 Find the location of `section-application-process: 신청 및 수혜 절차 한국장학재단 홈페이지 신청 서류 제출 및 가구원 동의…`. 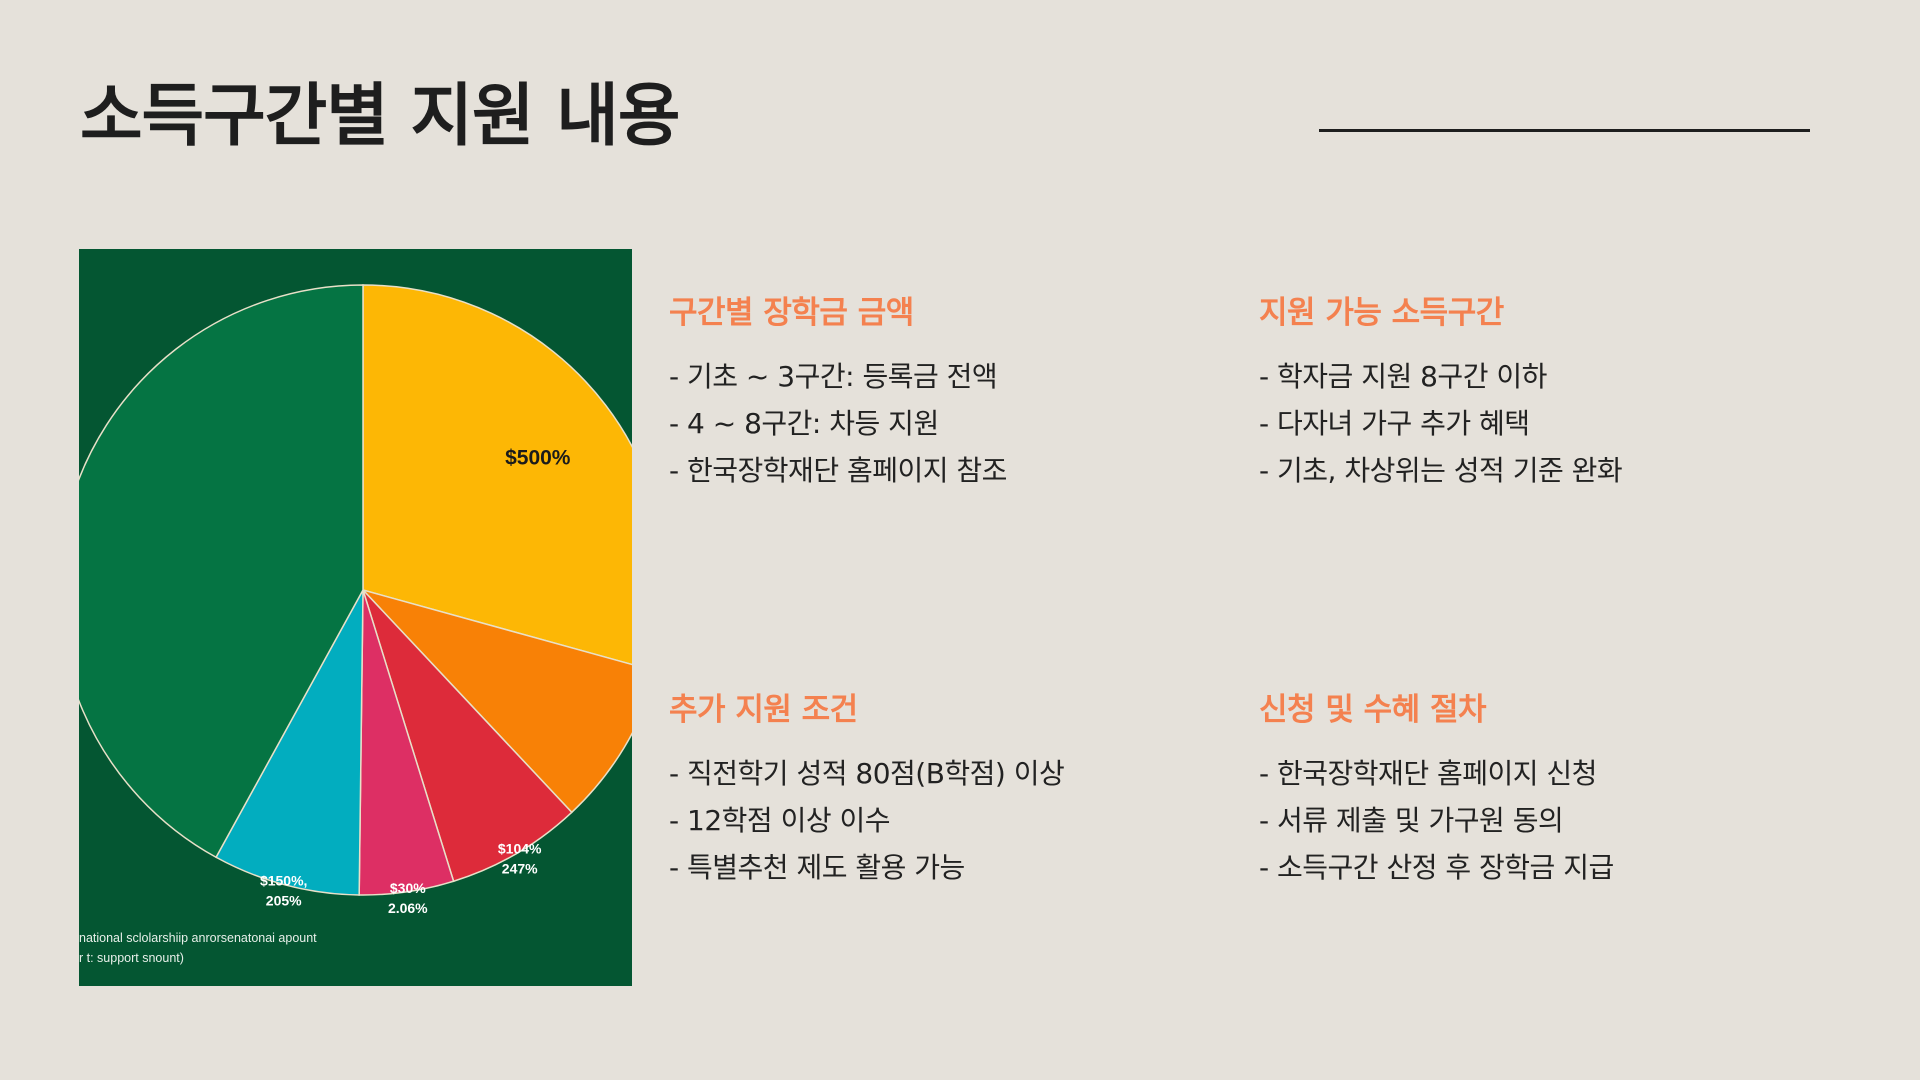

section-application-process: 신청 및 수혜 절차 한국장학재단 홈페이지 신청 서류 제출 및 가구원 동의… is located at coordinates (1539, 789).